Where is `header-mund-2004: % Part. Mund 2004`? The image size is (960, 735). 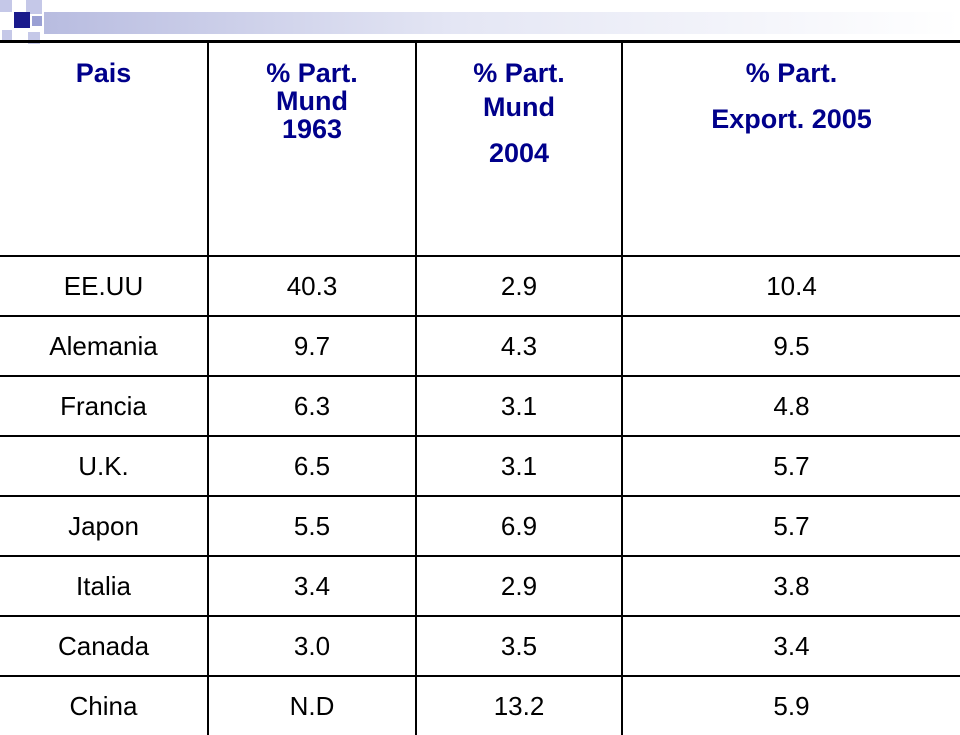
header-mund-2004: % Part. Mund 2004 is located at coordinates (519, 148).